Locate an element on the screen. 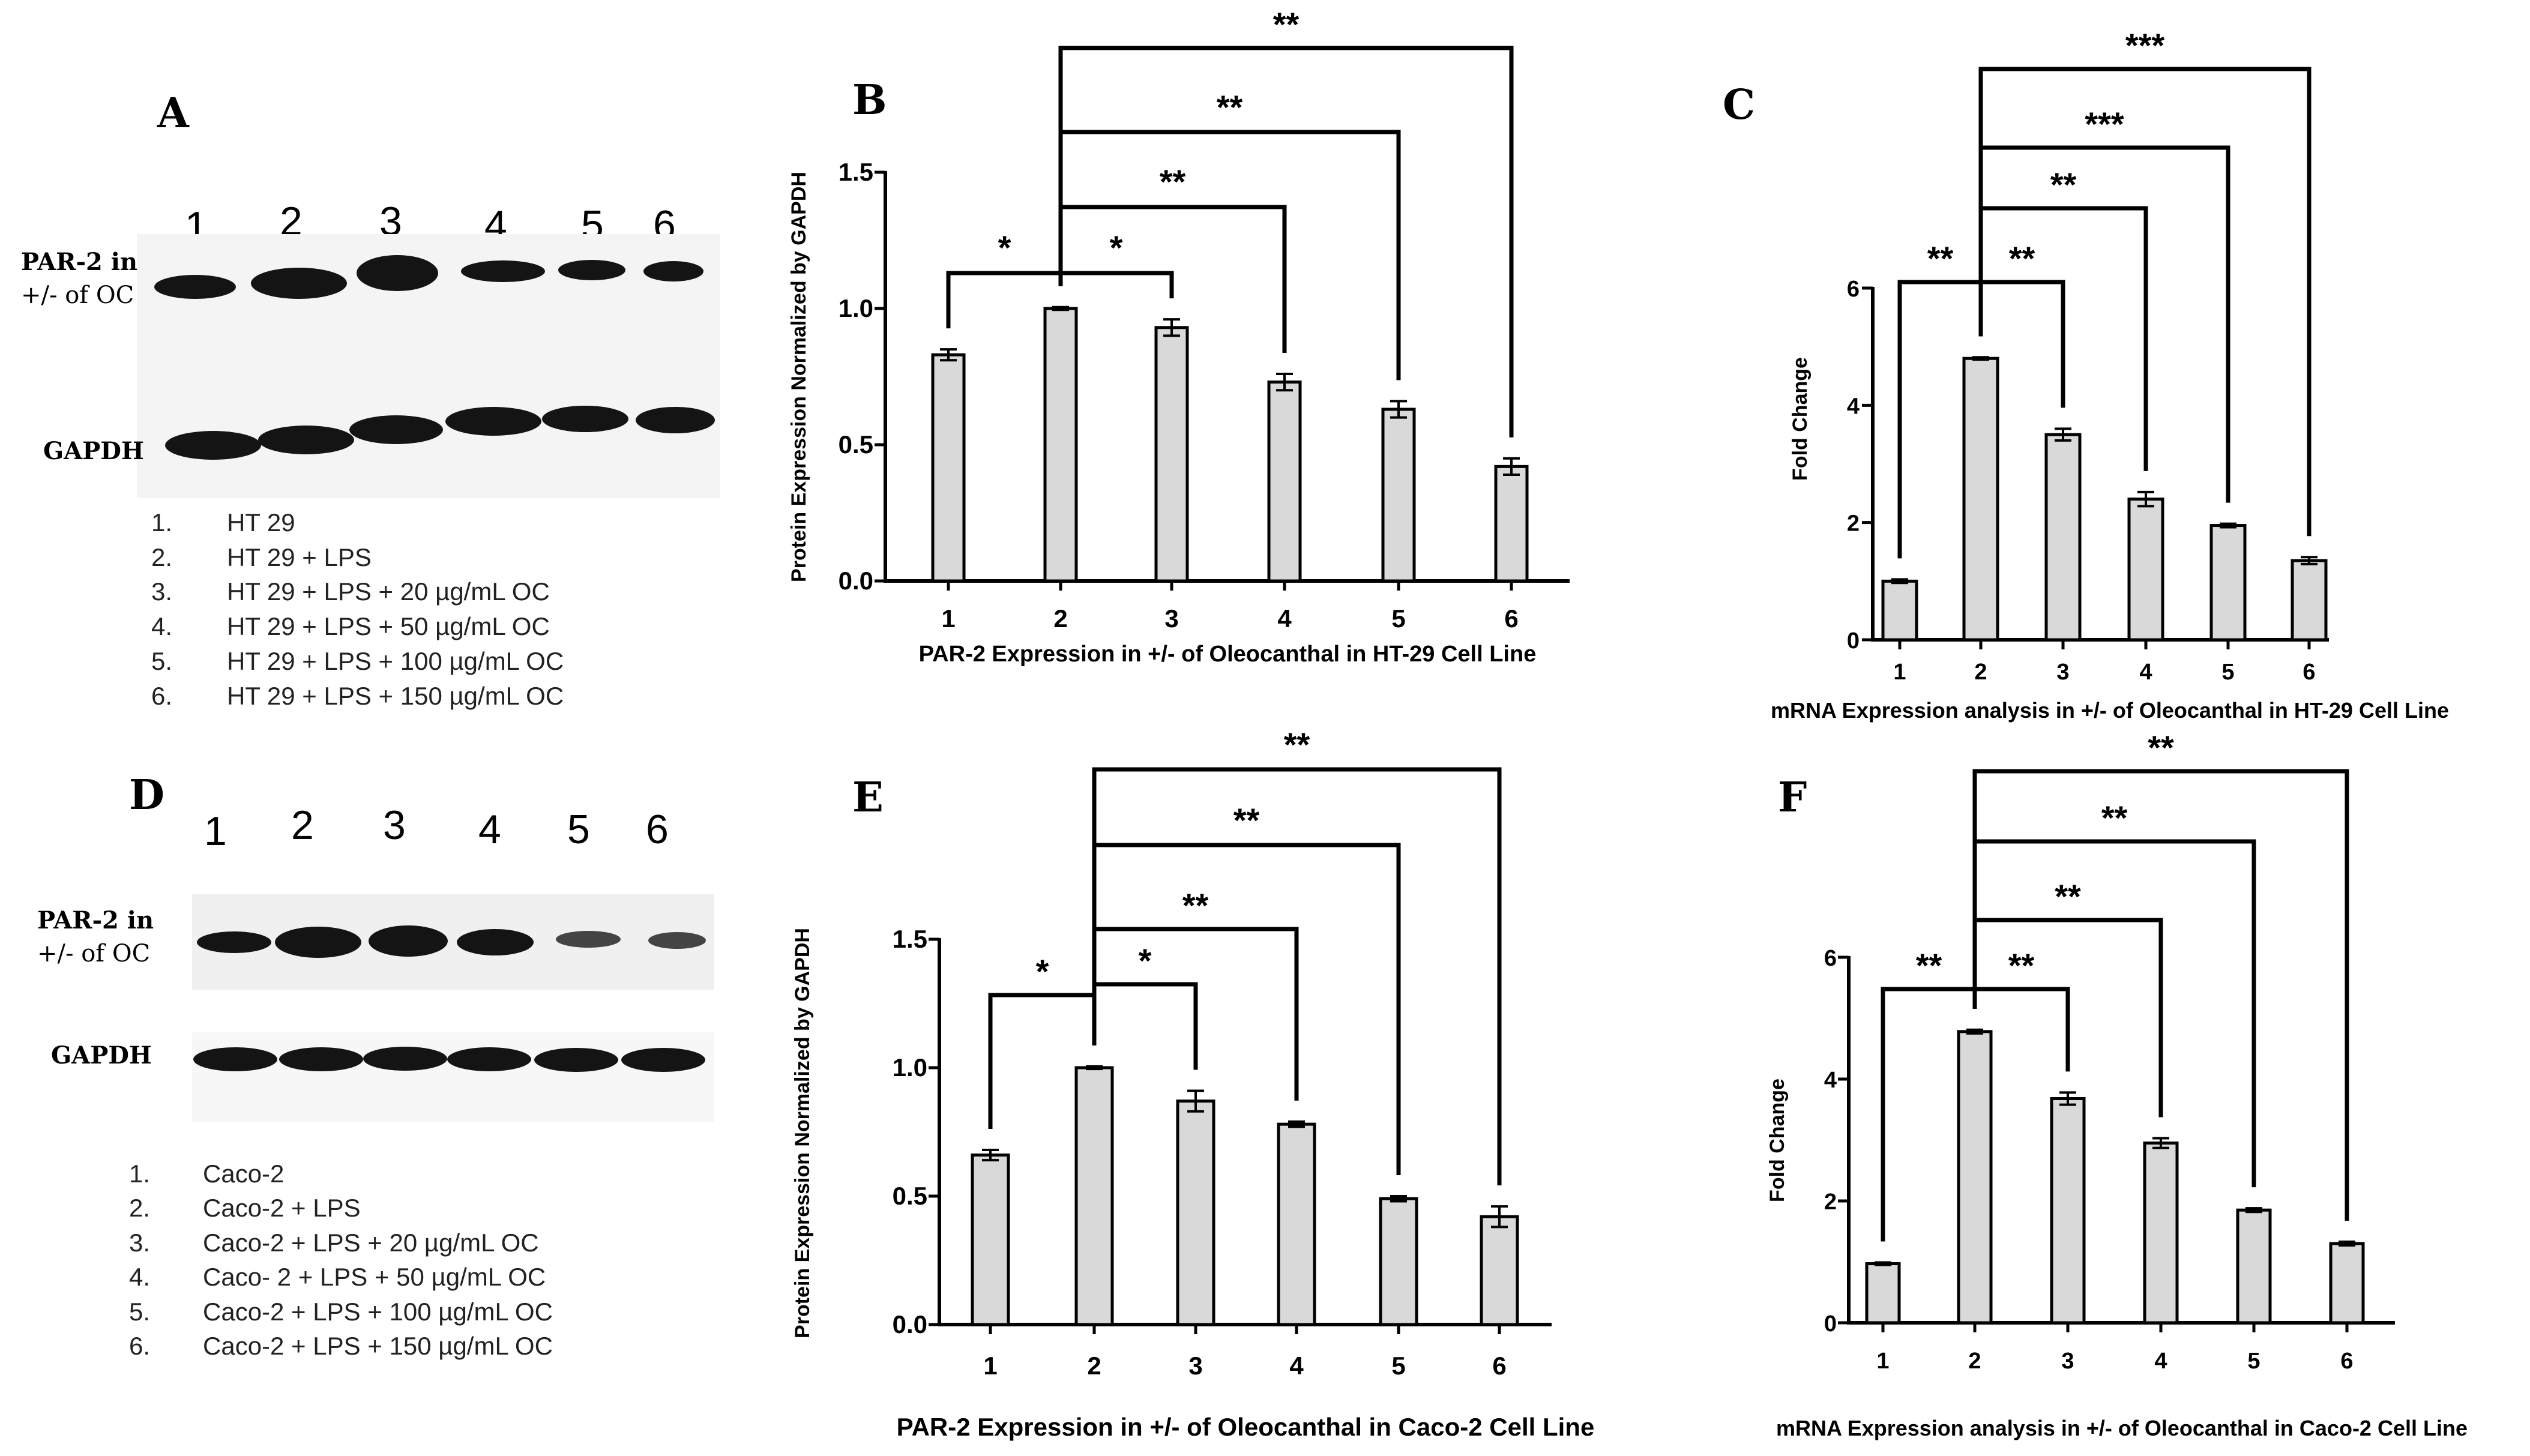 Image resolution: width=2530 pixels, height=1456 pixels. panel-d-lane-numbers: 1 2 3 4 5 6 is located at coordinates (436, 828).